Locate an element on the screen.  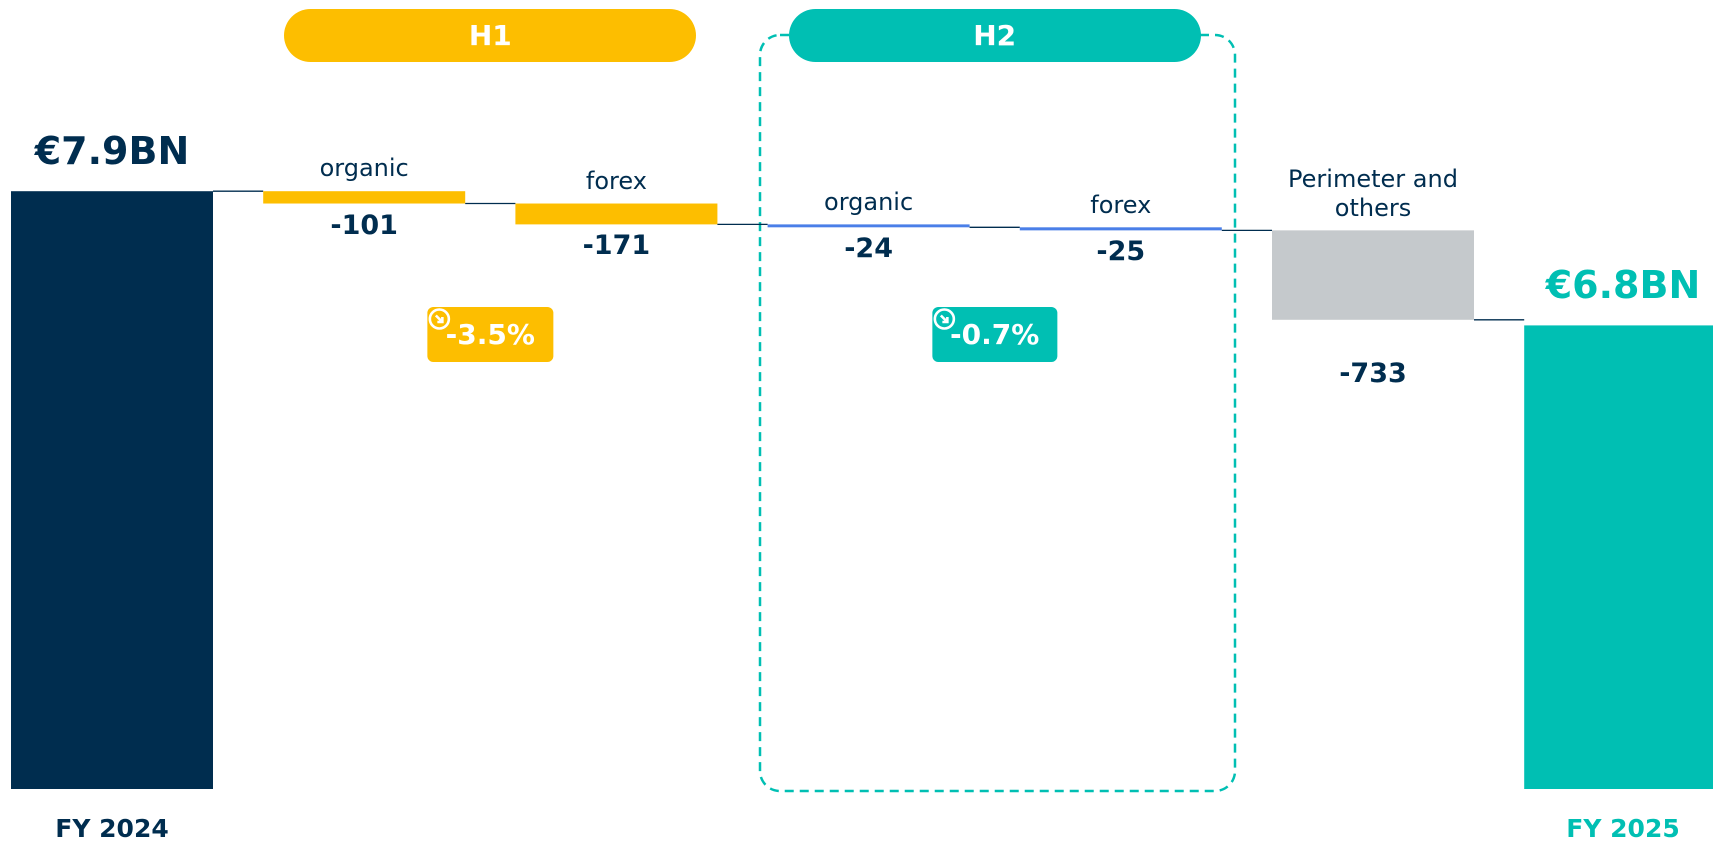
change-badge: -0.7% is located at coordinates (995, 334).